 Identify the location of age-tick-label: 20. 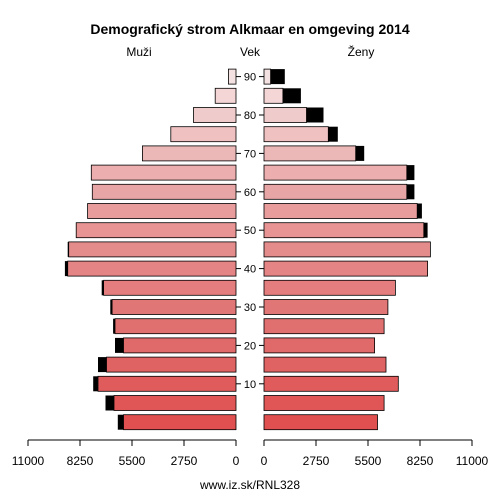
(250, 346).